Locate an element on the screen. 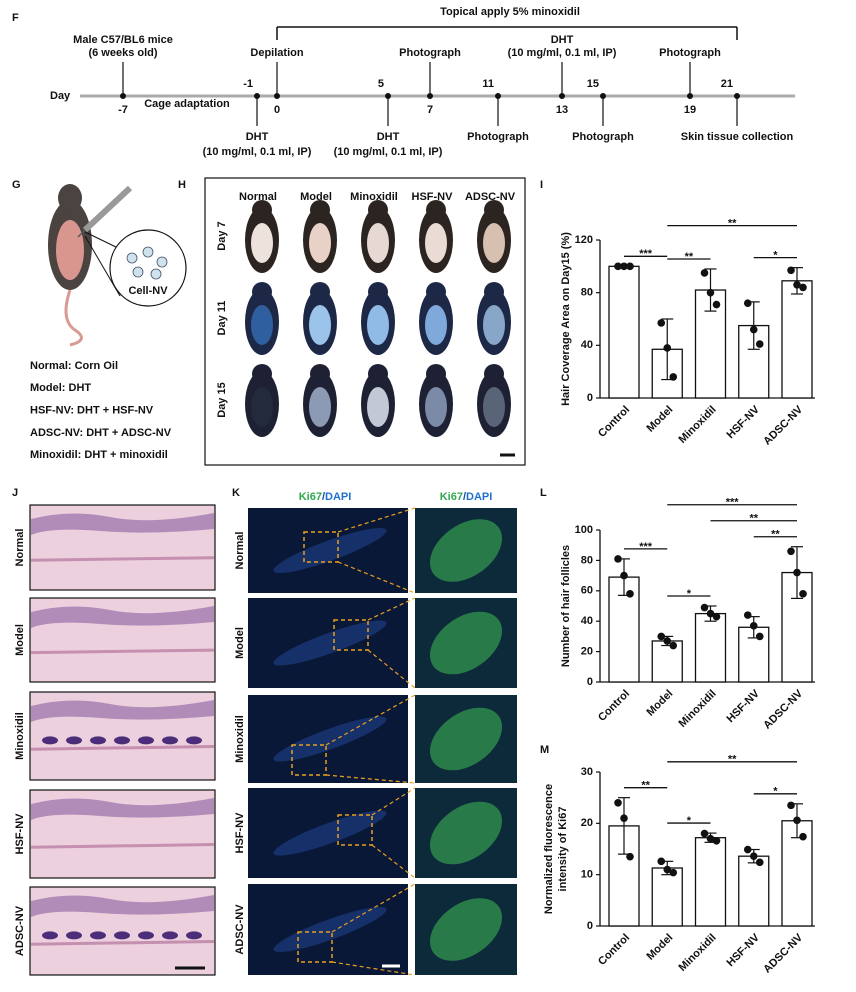 The width and height of the screenshot is (856, 992). row-label: HSF-NV is located at coordinates (240, 833).